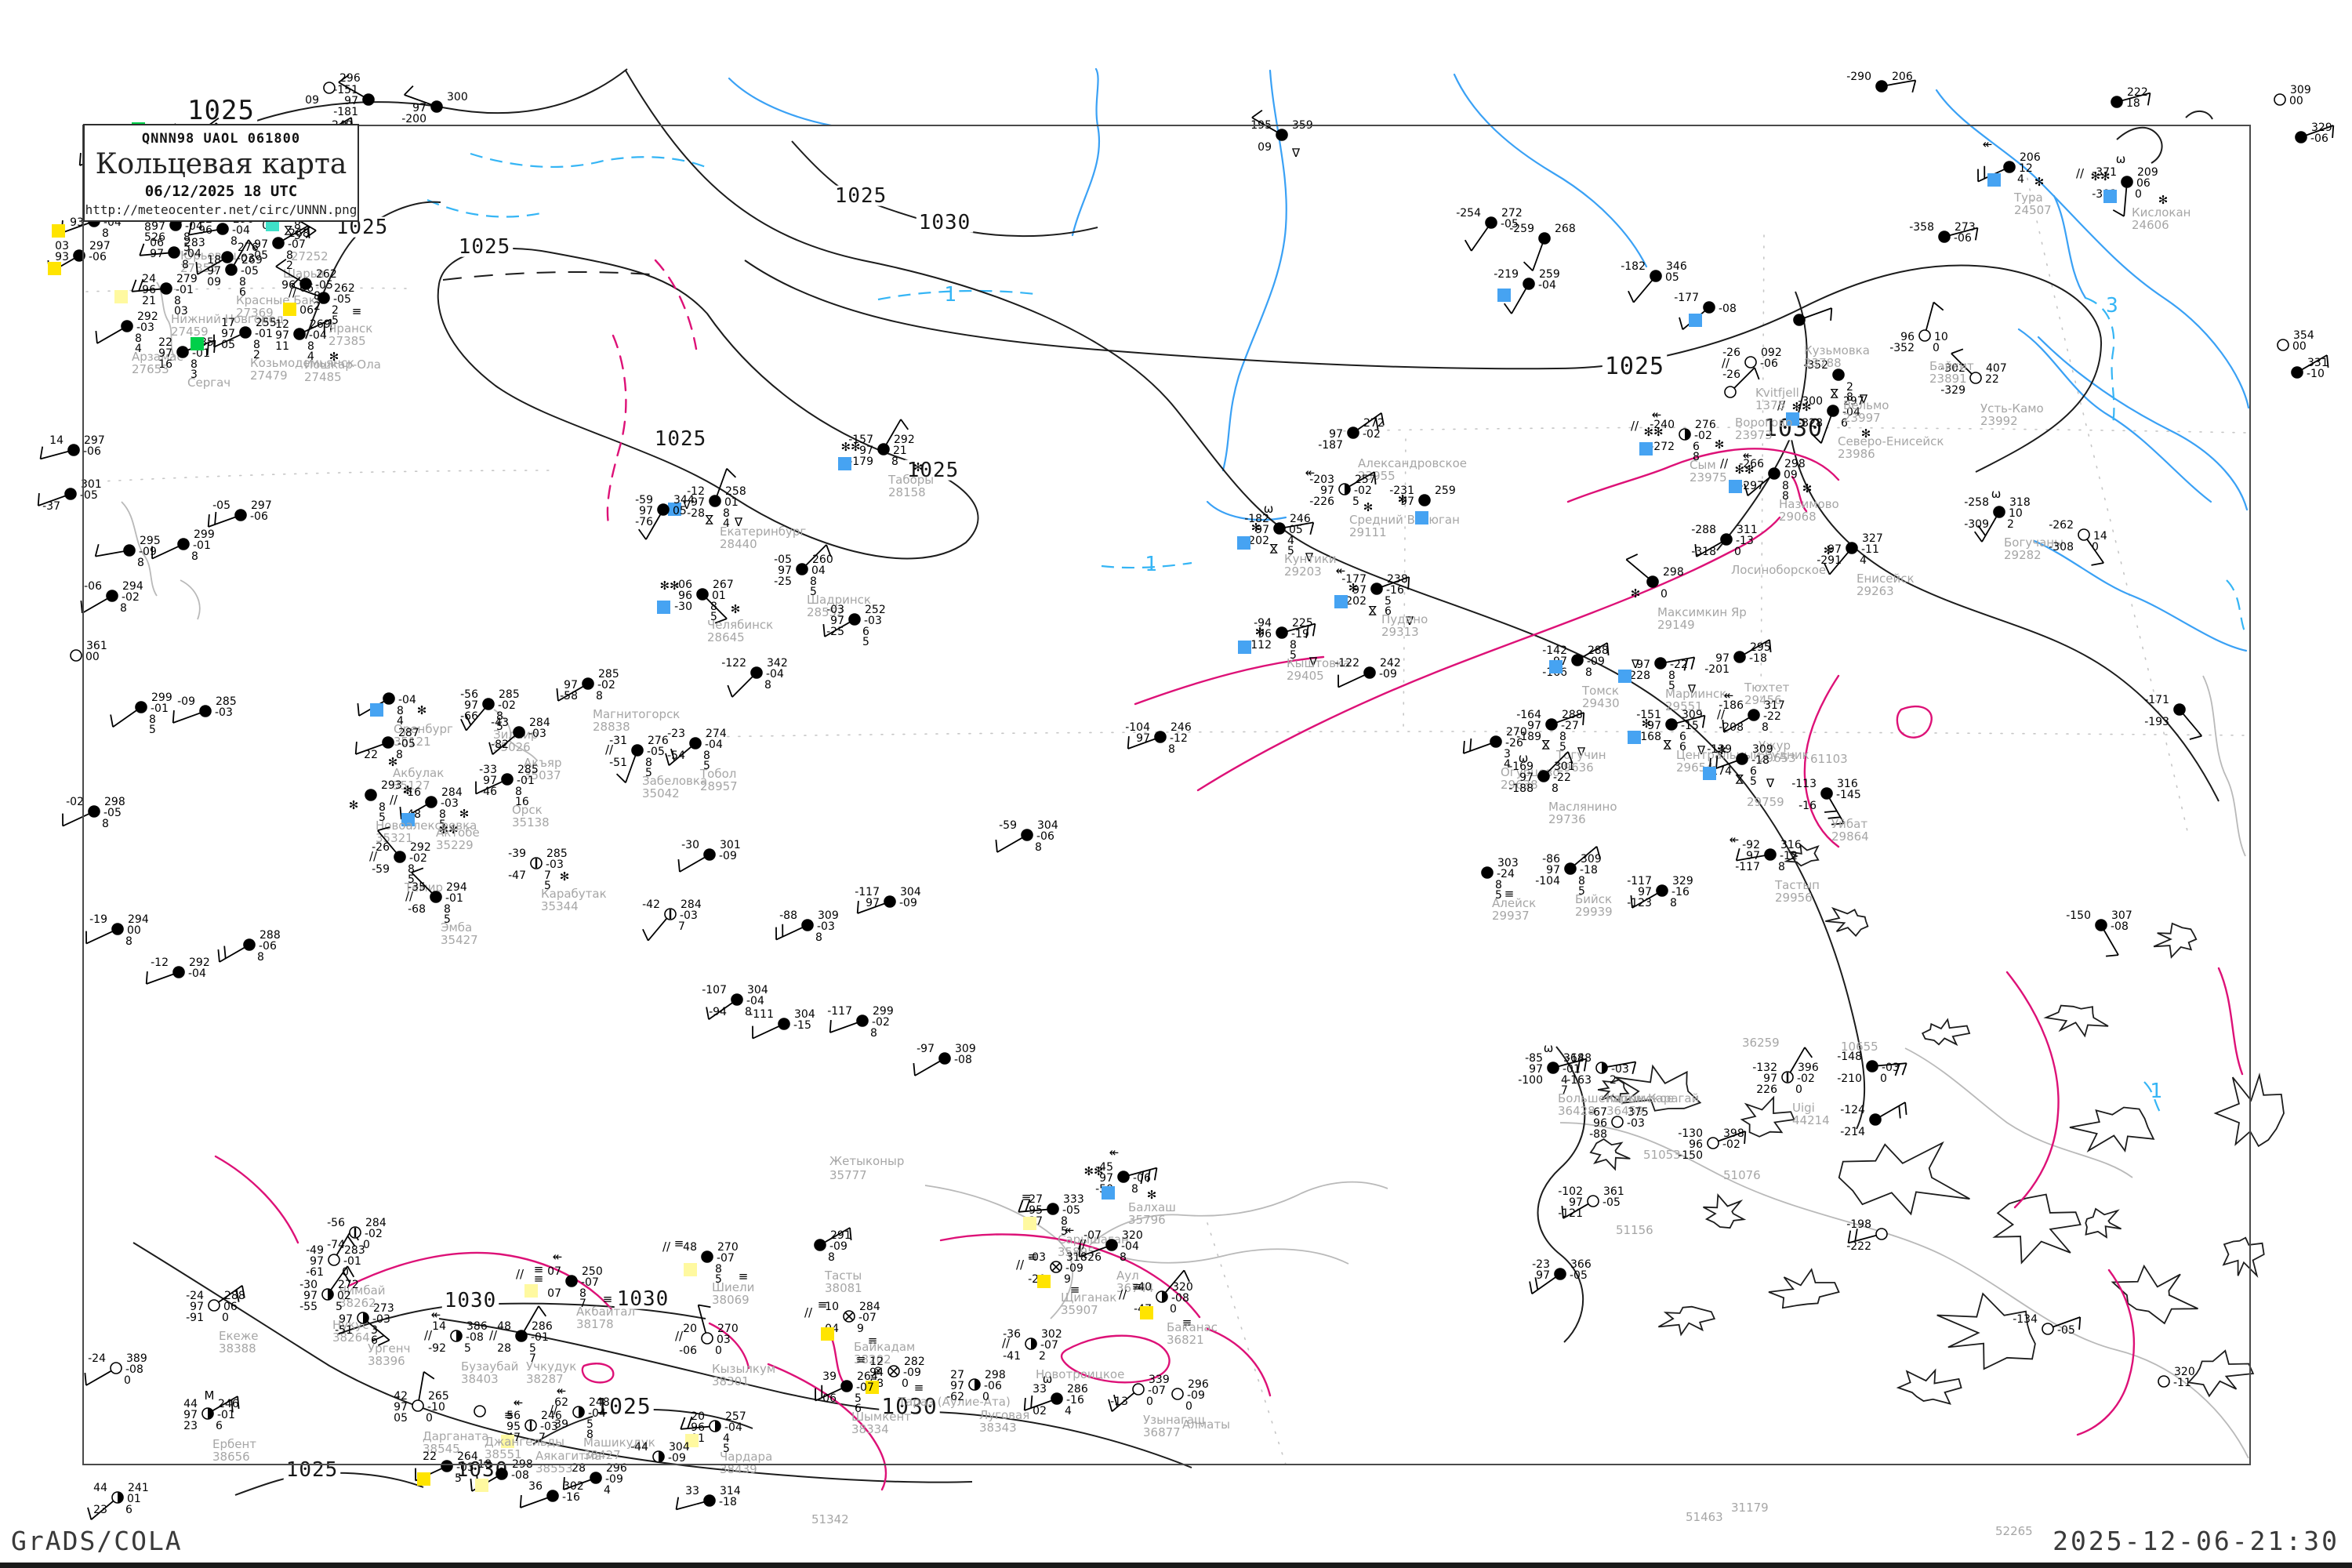 This screenshot has width=2352, height=1568. Describe the element at coordinates (1293, 655) in the screenshot. I see `station-value-b2: 5` at that location.